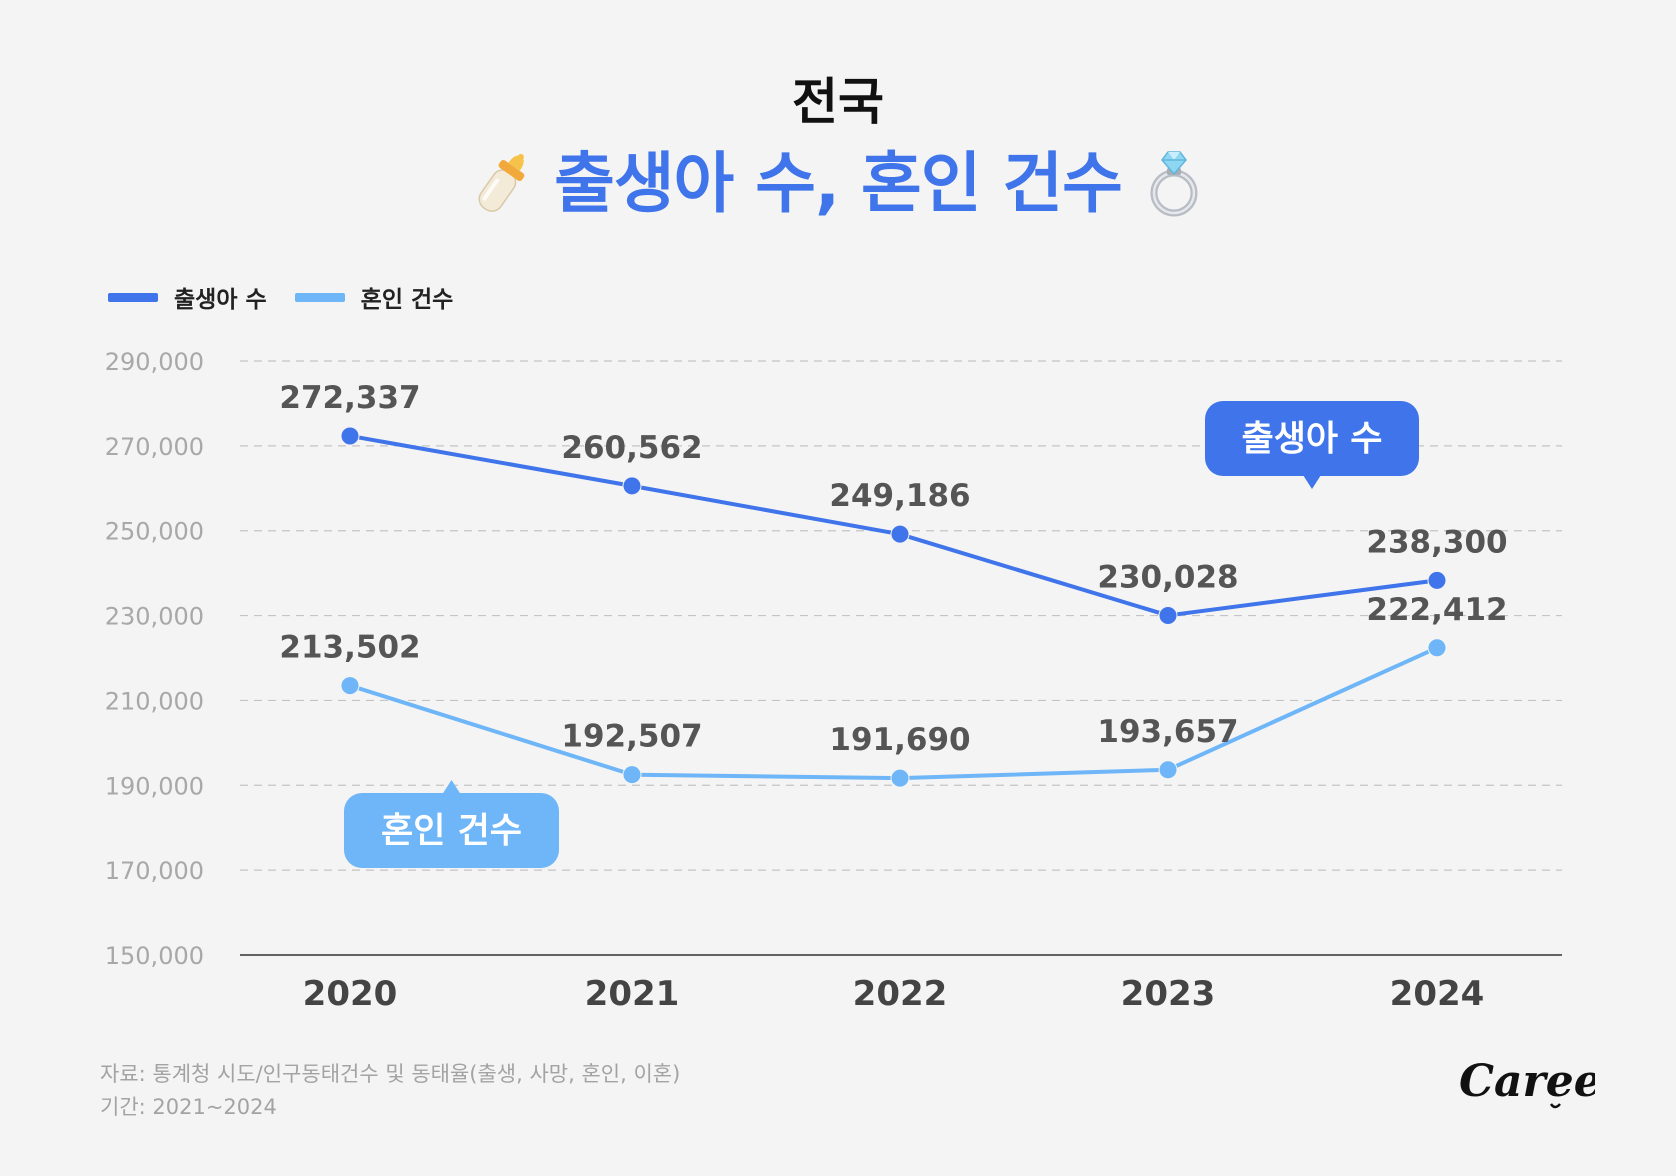  I want to click on period-text: 기간: 2021~2024, so click(188, 1107).